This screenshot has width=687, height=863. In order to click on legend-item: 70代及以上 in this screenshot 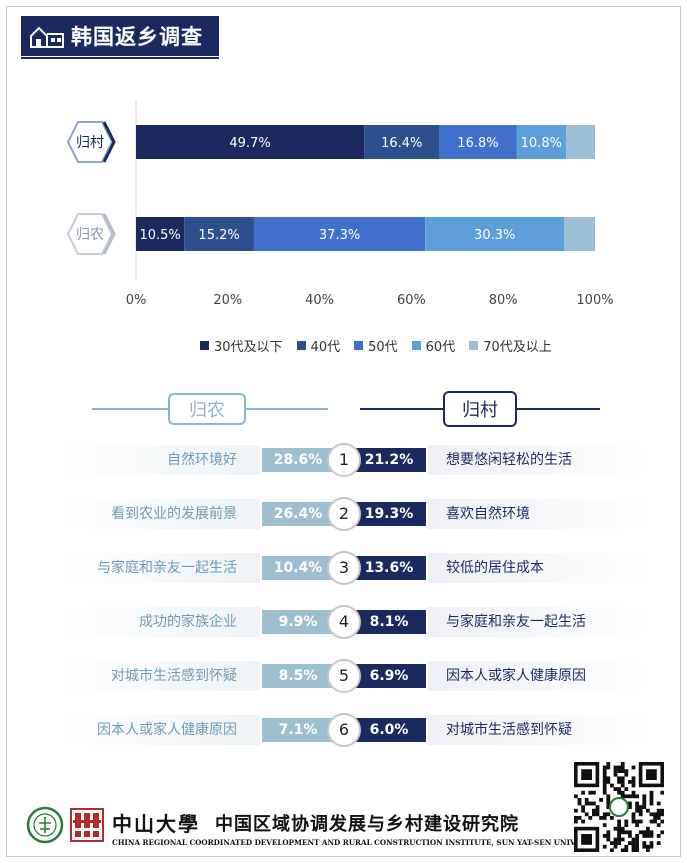, I will do `click(510, 345)`.